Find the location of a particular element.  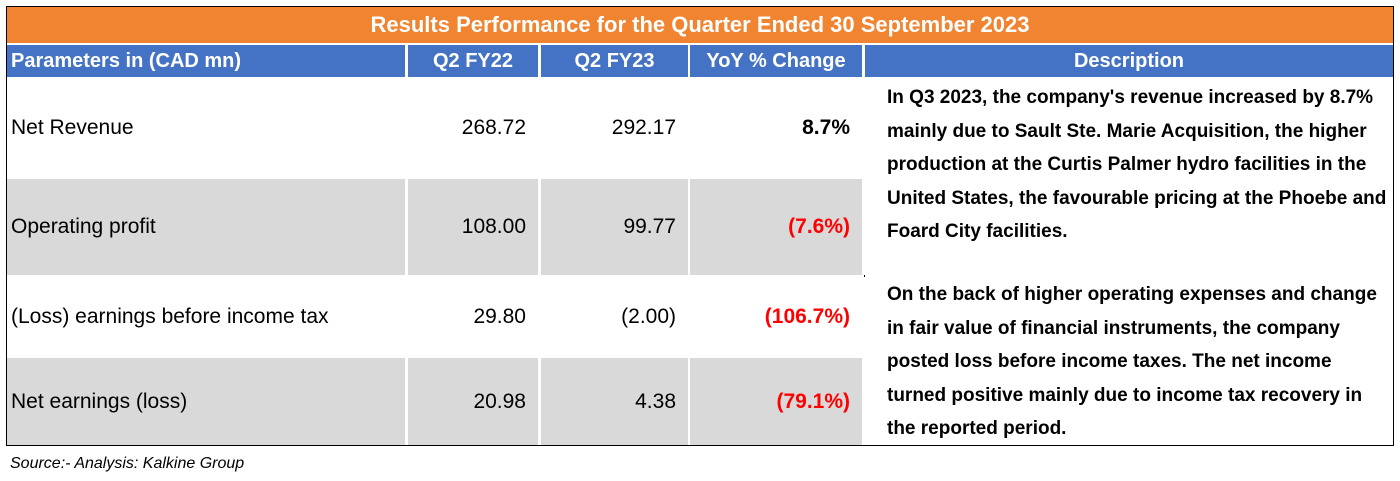

table-cell-q2fy22: 268.72 is located at coordinates (493, 127).